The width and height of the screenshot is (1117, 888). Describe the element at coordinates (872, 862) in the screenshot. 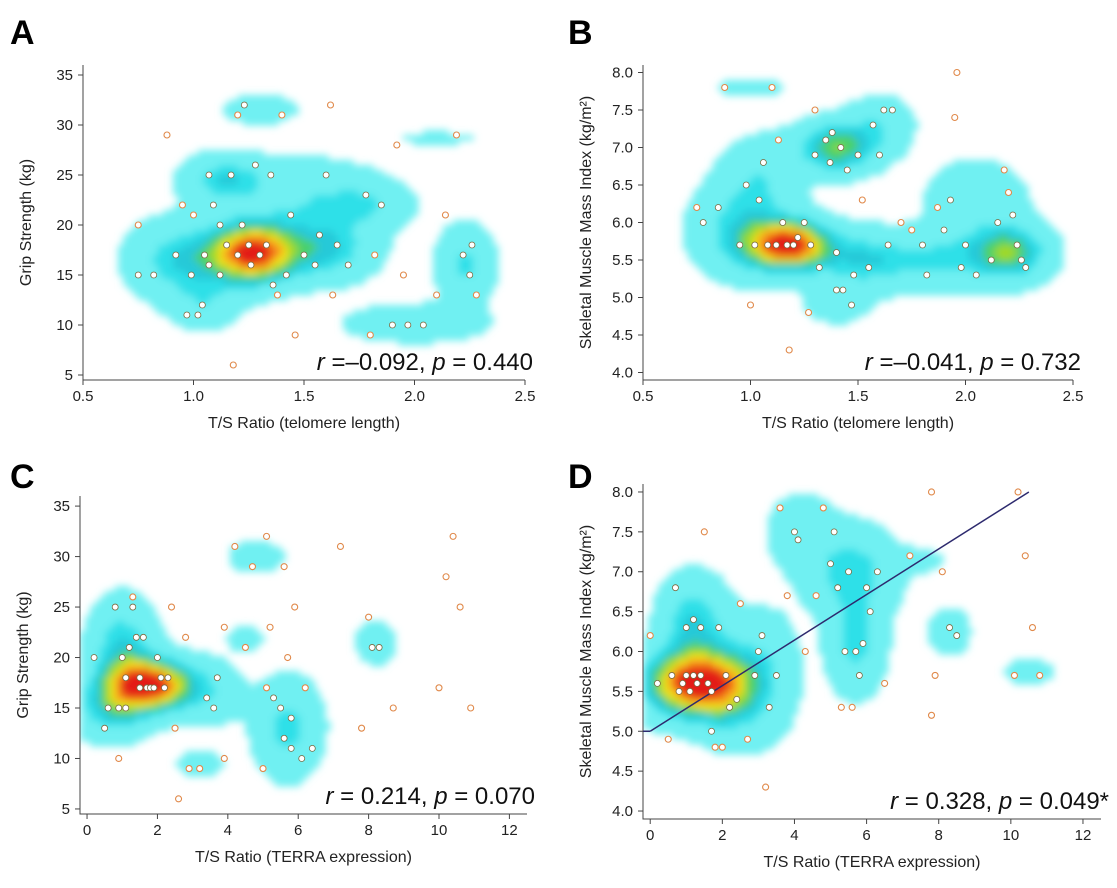

I see `x-axis-label: T/S Ratio (TERRA expression)` at that location.